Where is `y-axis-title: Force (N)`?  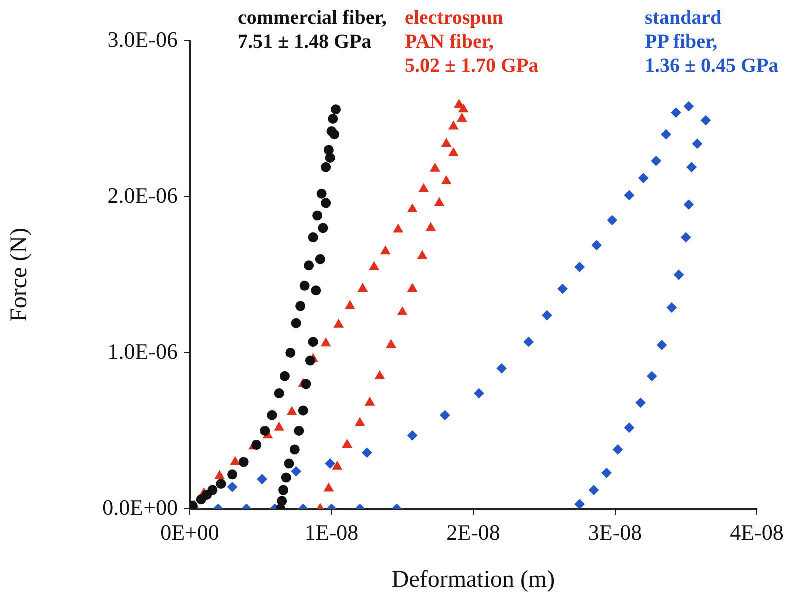
y-axis-title: Force (N) is located at coordinates (19, 275).